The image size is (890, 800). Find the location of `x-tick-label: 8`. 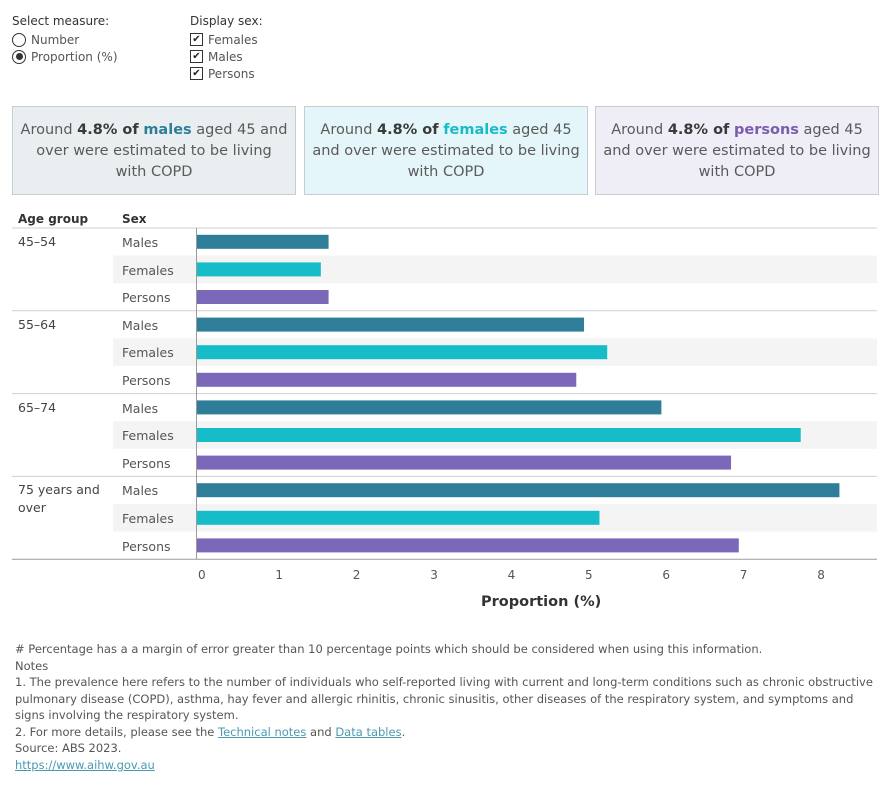

x-tick-label: 8 is located at coordinates (821, 575).